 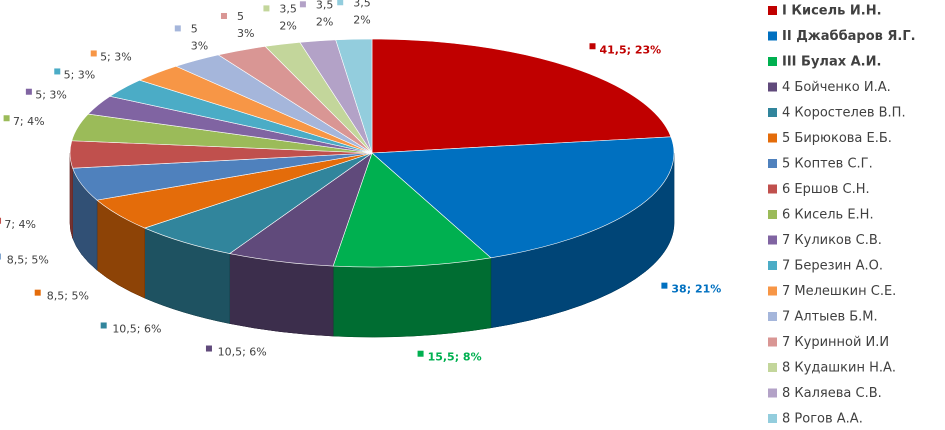 What do you see at coordinates (455, 357) in the screenshot?
I see `label-text: 15,5; 8%` at bounding box center [455, 357].